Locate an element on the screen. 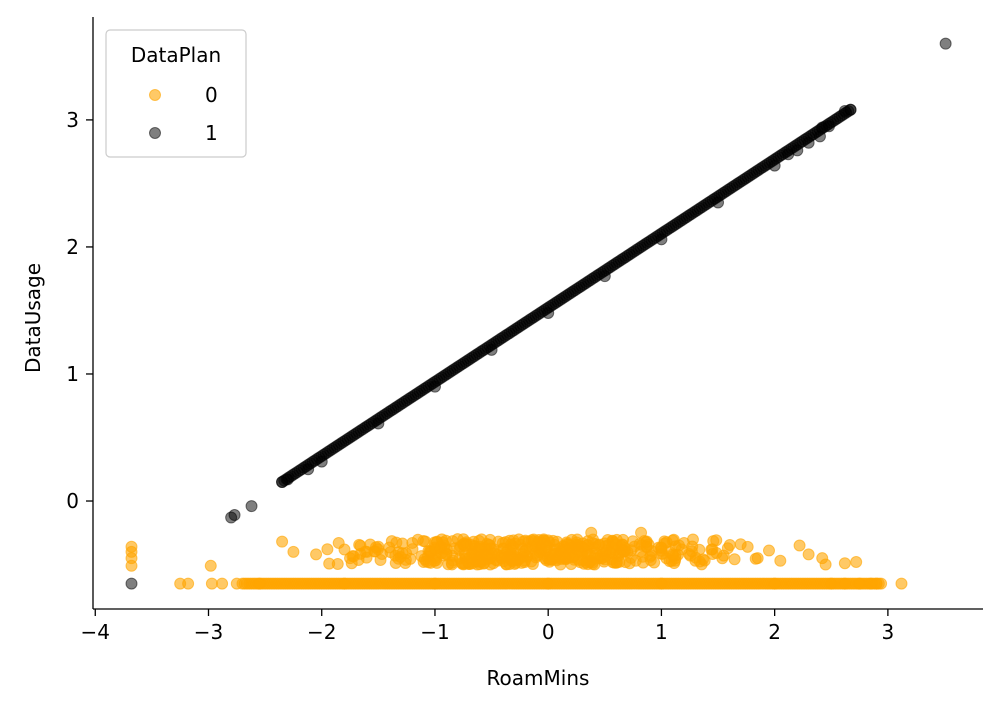 This screenshot has width=1003, height=711. legend: DataPlan 0 1 is located at coordinates (176, 93).